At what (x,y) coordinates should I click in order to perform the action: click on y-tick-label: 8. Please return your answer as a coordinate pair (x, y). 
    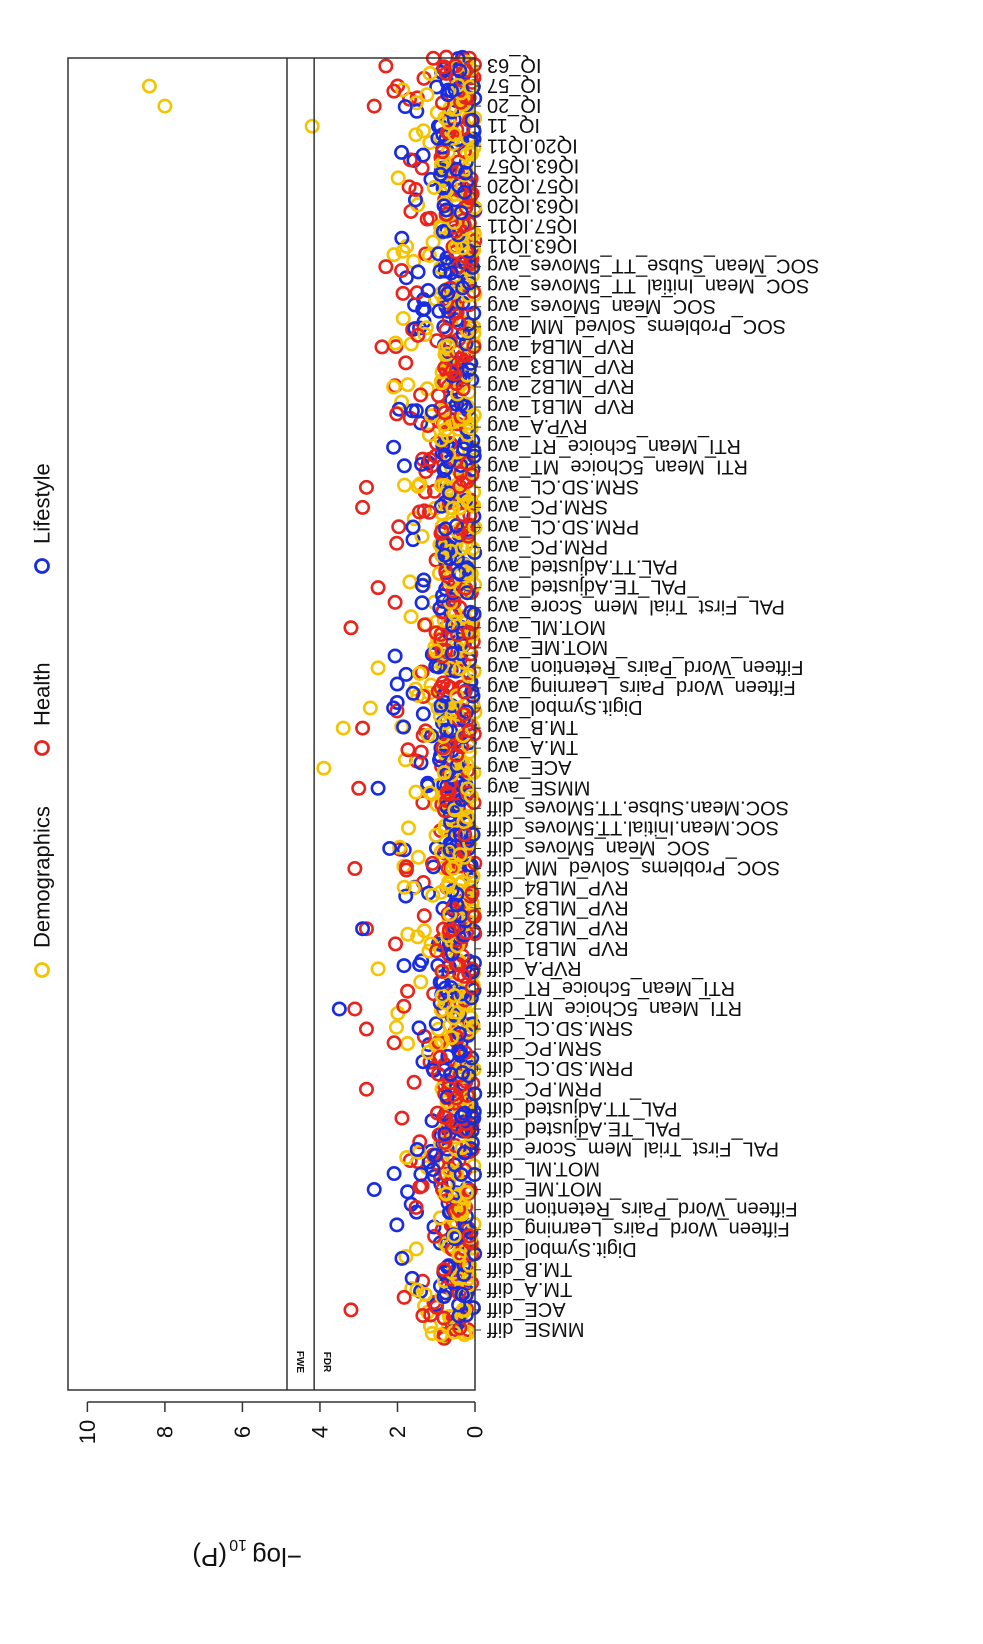
    Looking at the image, I should click on (164, 1432).